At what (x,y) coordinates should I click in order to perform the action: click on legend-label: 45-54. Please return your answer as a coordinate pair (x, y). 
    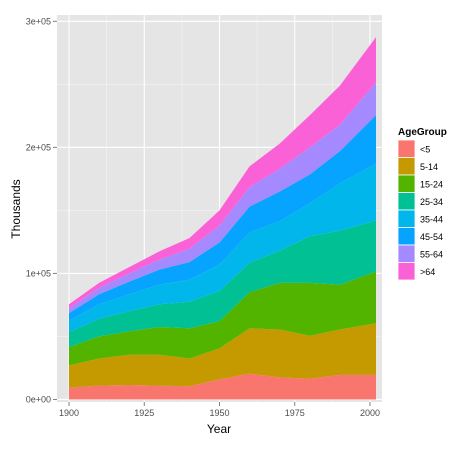
    Looking at the image, I should click on (431, 237).